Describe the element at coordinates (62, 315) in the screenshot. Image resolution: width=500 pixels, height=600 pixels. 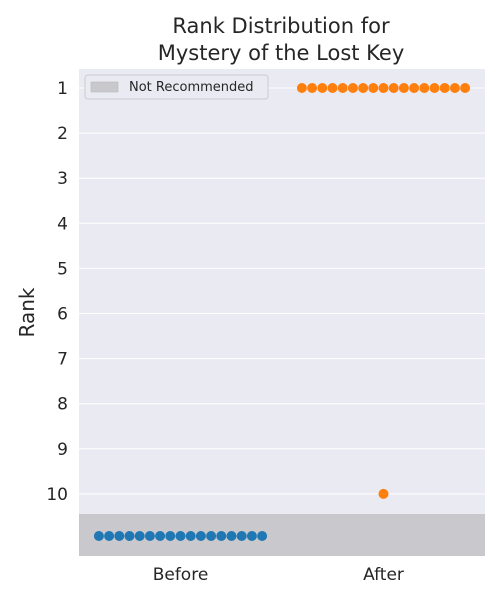
I see `y-tick-label: 6` at that location.